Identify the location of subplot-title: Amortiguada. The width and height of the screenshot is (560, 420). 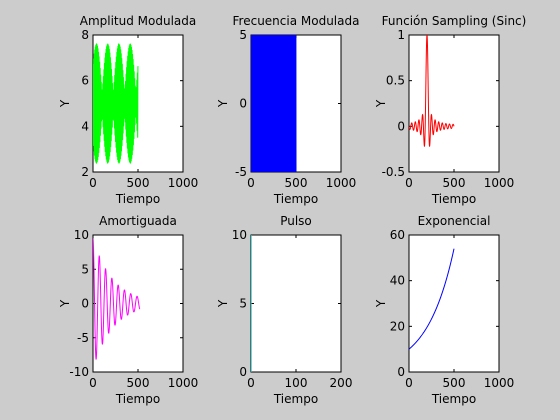
(138, 221).